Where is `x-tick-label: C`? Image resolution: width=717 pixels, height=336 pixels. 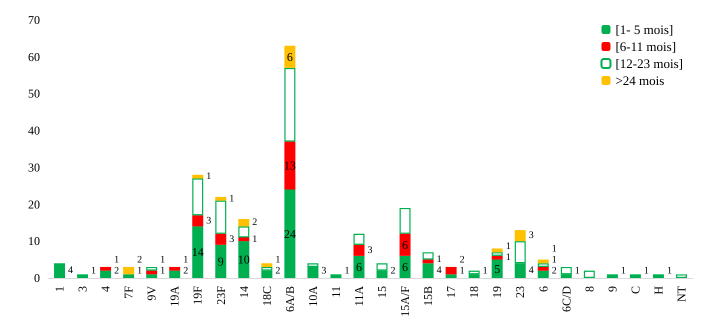
x-tick-label: C is located at coordinates (635, 290).